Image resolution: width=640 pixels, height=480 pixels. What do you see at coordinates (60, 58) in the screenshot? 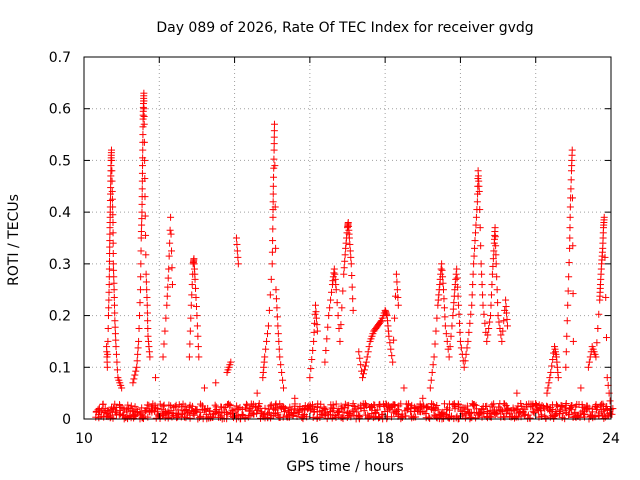
I see `y-tick-label: 0.7` at bounding box center [60, 58].